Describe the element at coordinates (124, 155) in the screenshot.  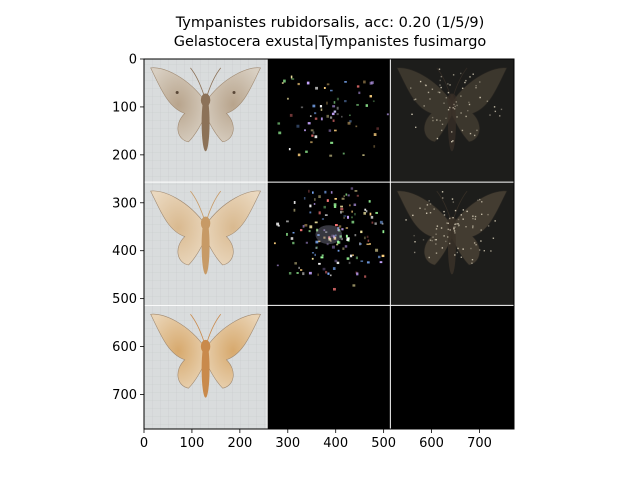
I see `y-tick-label: 200` at that location.